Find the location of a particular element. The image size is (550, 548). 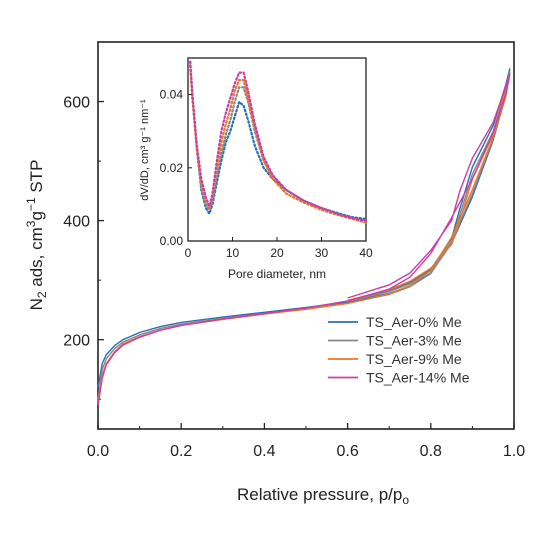

main-y-axis: 200 400 600 is located at coordinates (83, 247).